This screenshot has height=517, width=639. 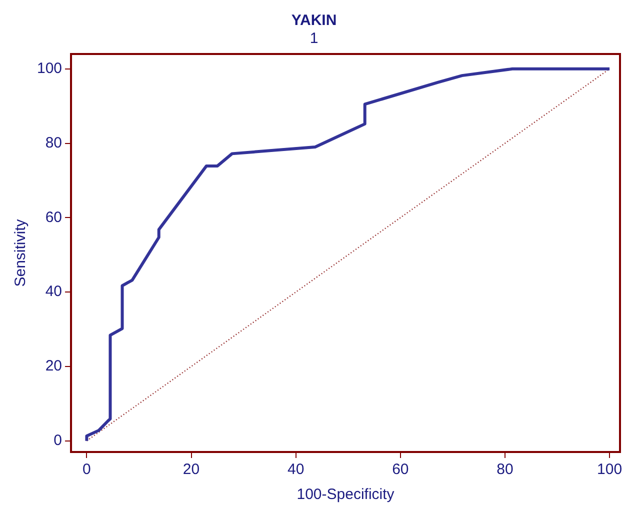 What do you see at coordinates (21, 252) in the screenshot?
I see `y-axis-title: Sensitivity` at bounding box center [21, 252].